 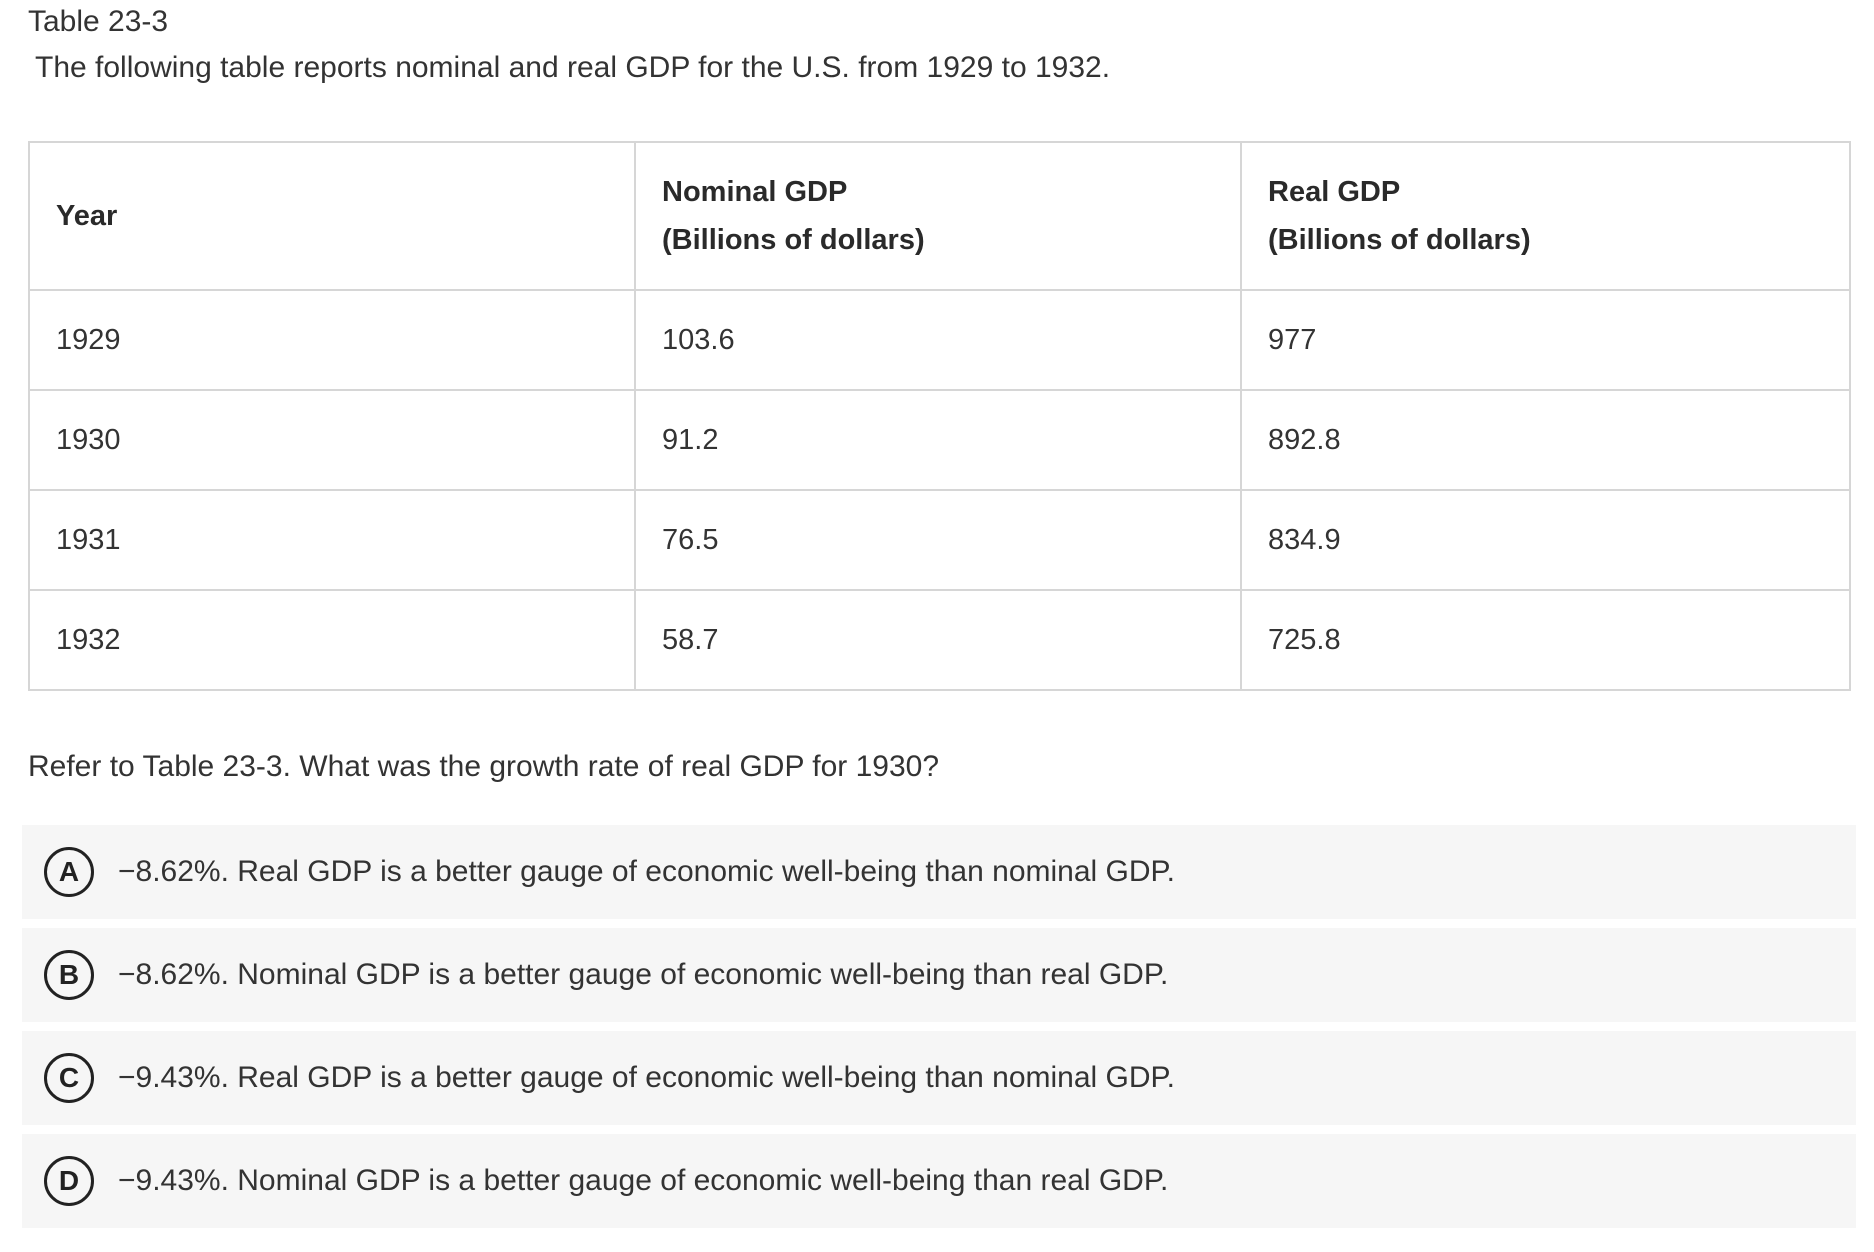 What do you see at coordinates (1545, 440) in the screenshot?
I see `cell-real-gdp: 892.8` at bounding box center [1545, 440].